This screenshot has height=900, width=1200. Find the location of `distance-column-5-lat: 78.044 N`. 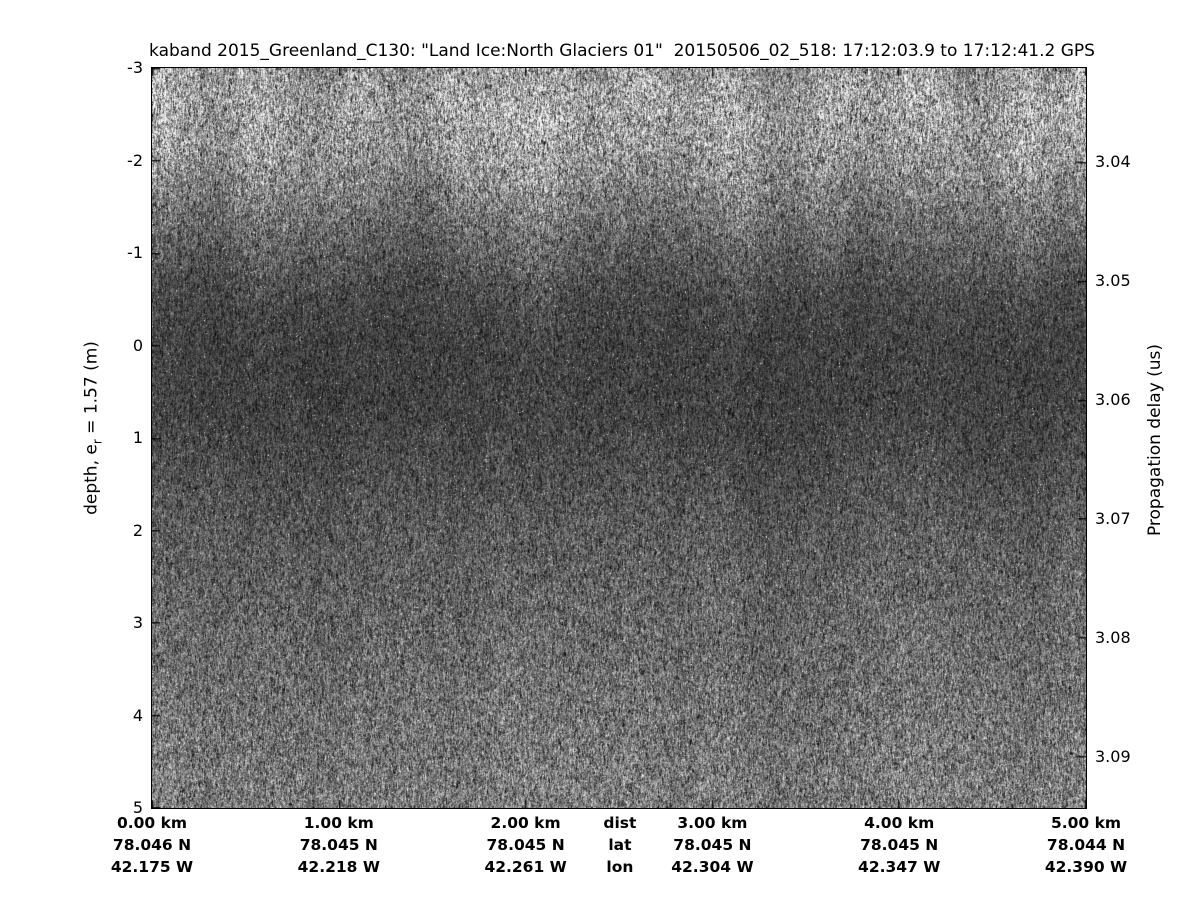

distance-column-5-lat: 78.044 N is located at coordinates (1086, 845).